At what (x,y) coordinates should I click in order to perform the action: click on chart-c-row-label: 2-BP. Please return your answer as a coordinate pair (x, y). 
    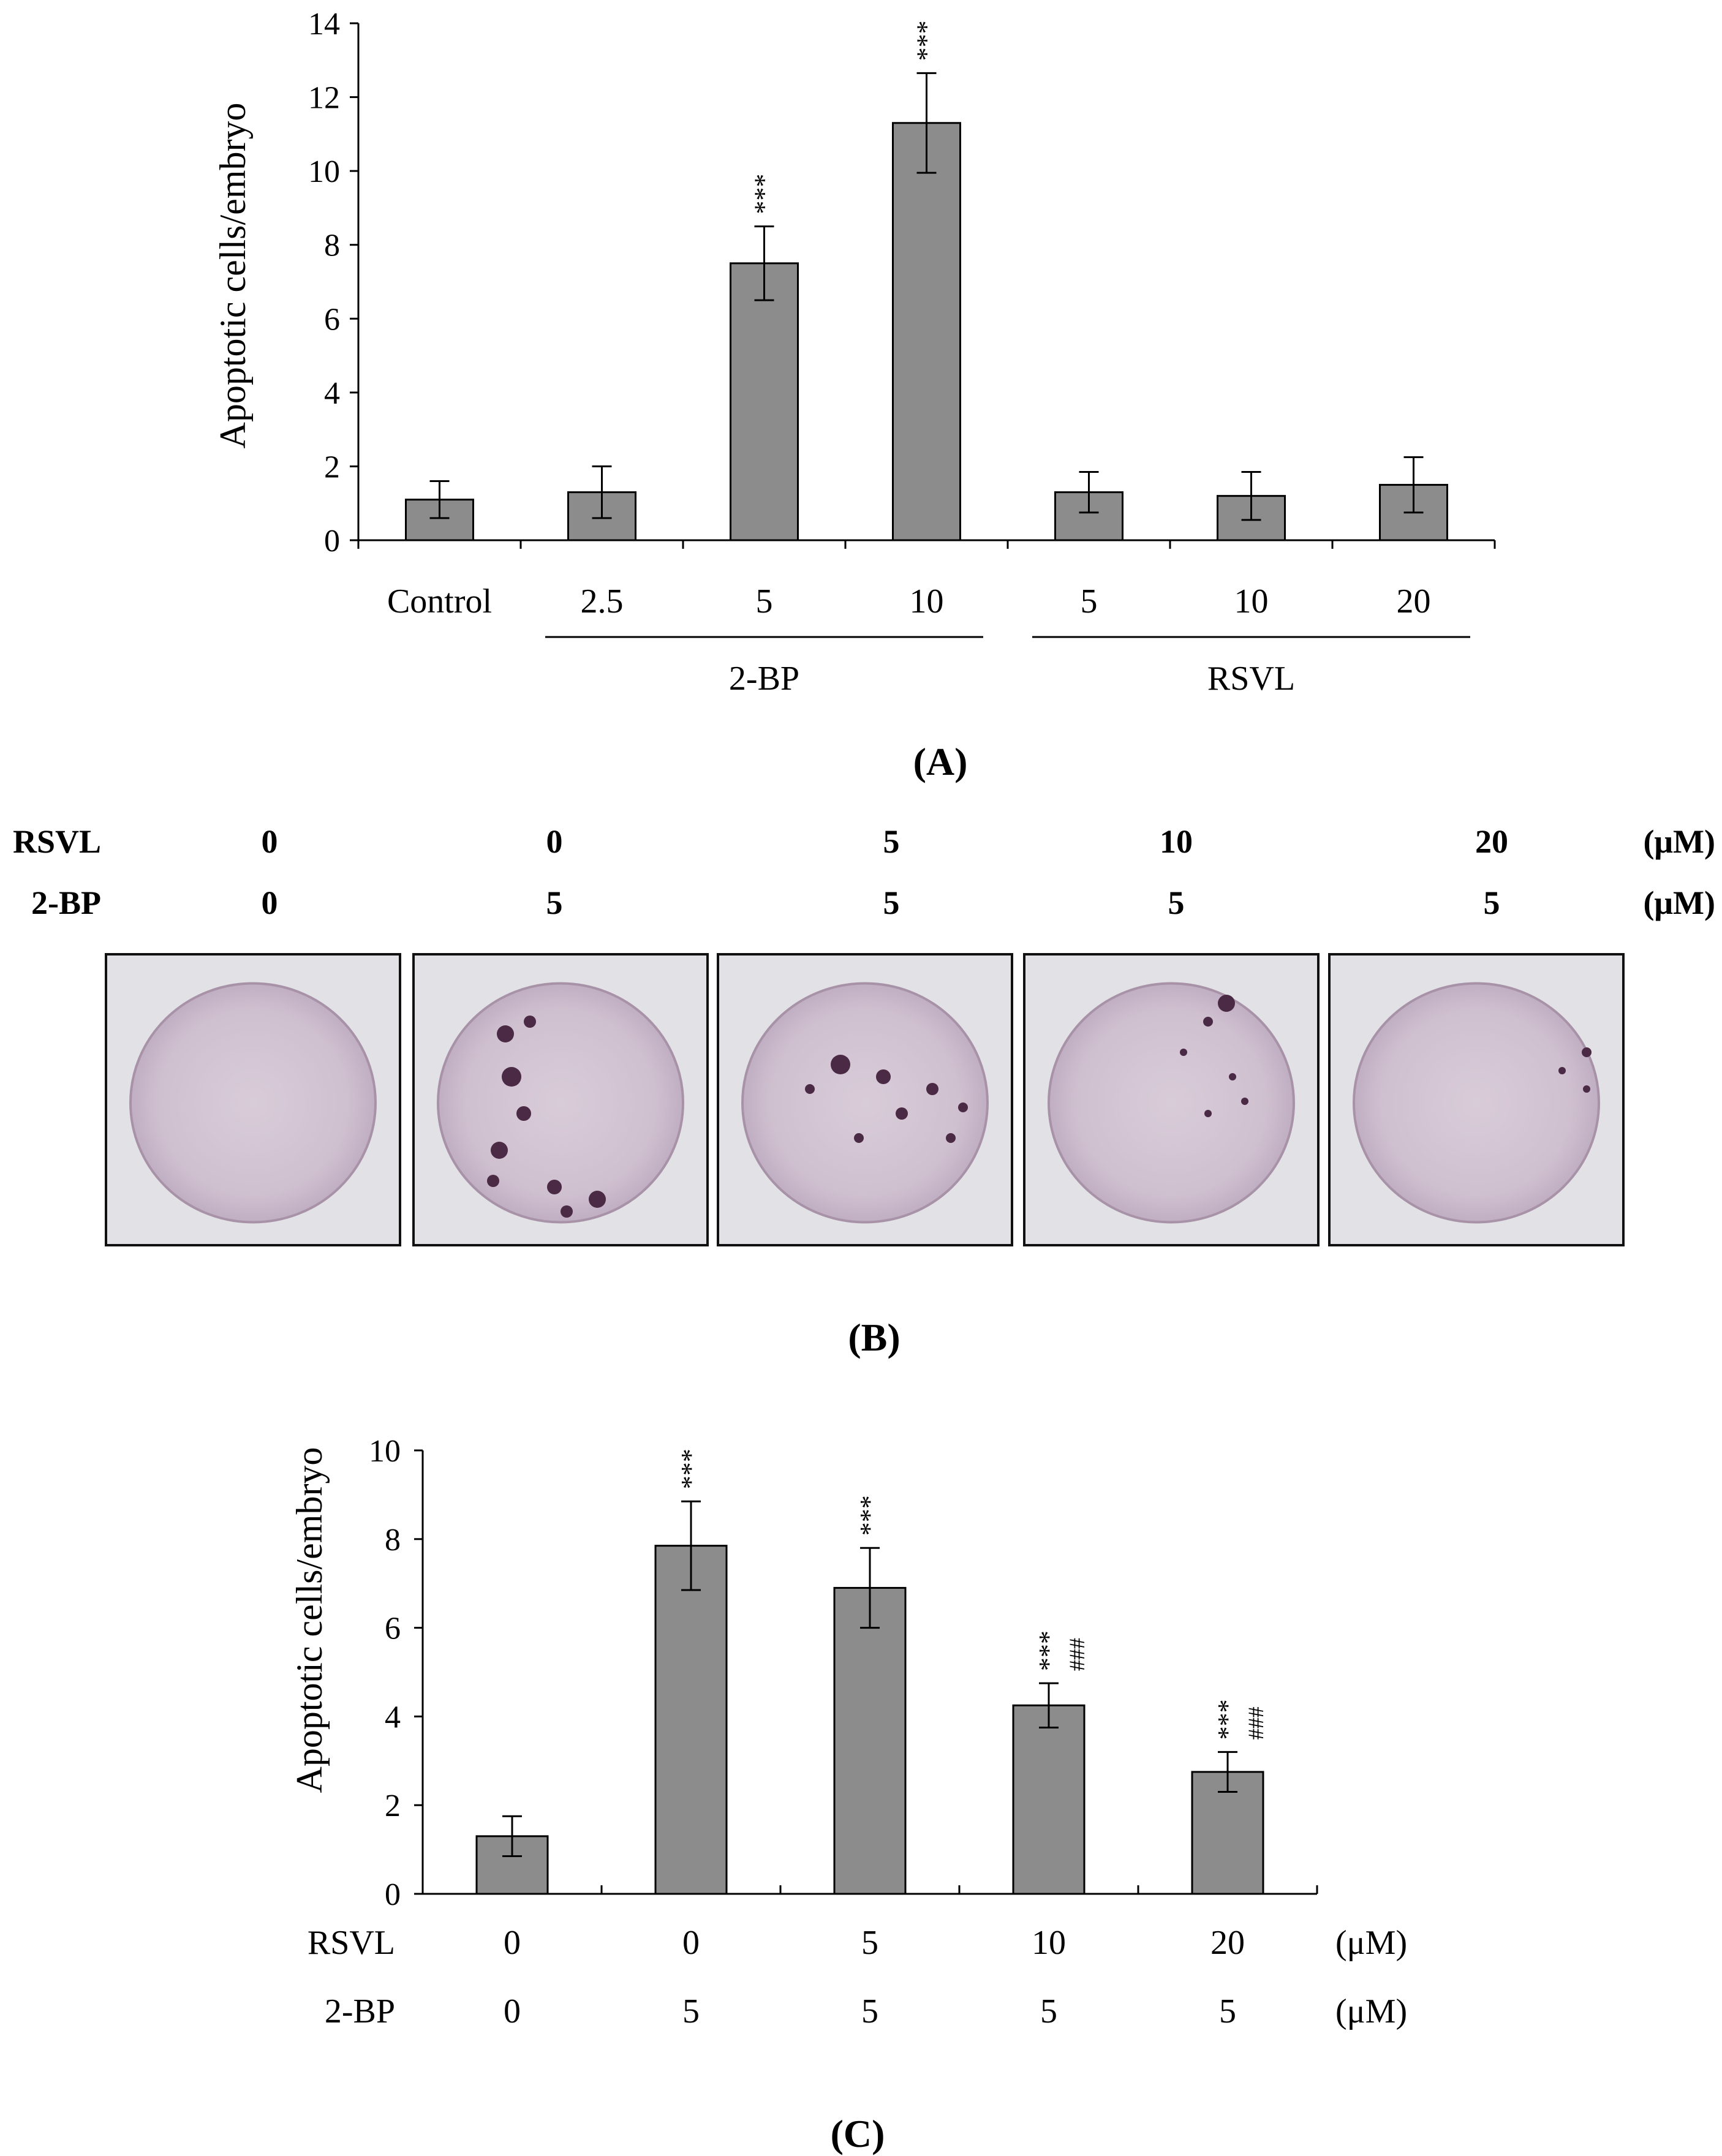
    Looking at the image, I should click on (360, 2011).